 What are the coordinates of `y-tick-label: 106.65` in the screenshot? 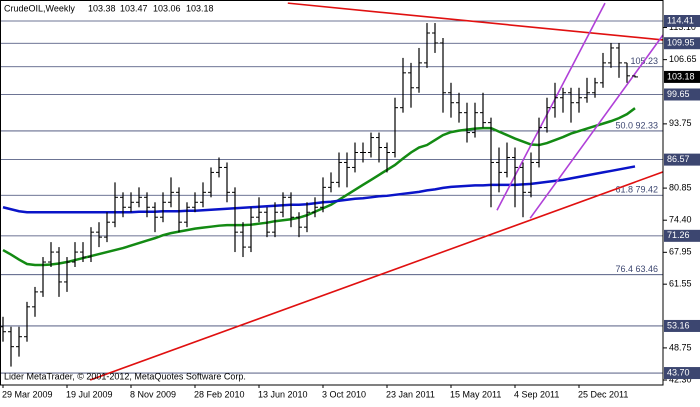 It's located at (683, 59).